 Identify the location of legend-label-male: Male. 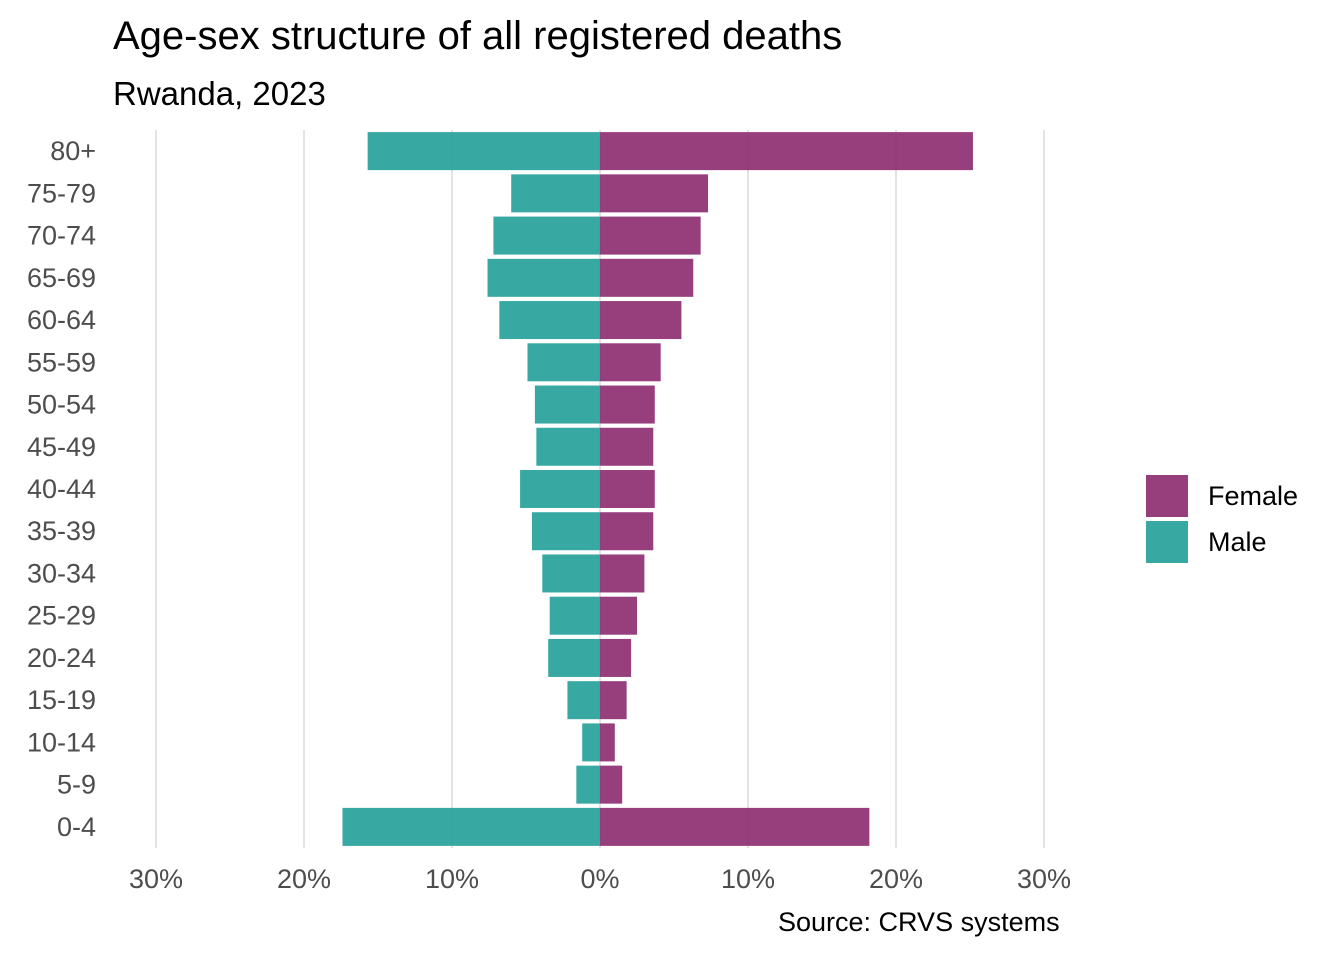
(1237, 541).